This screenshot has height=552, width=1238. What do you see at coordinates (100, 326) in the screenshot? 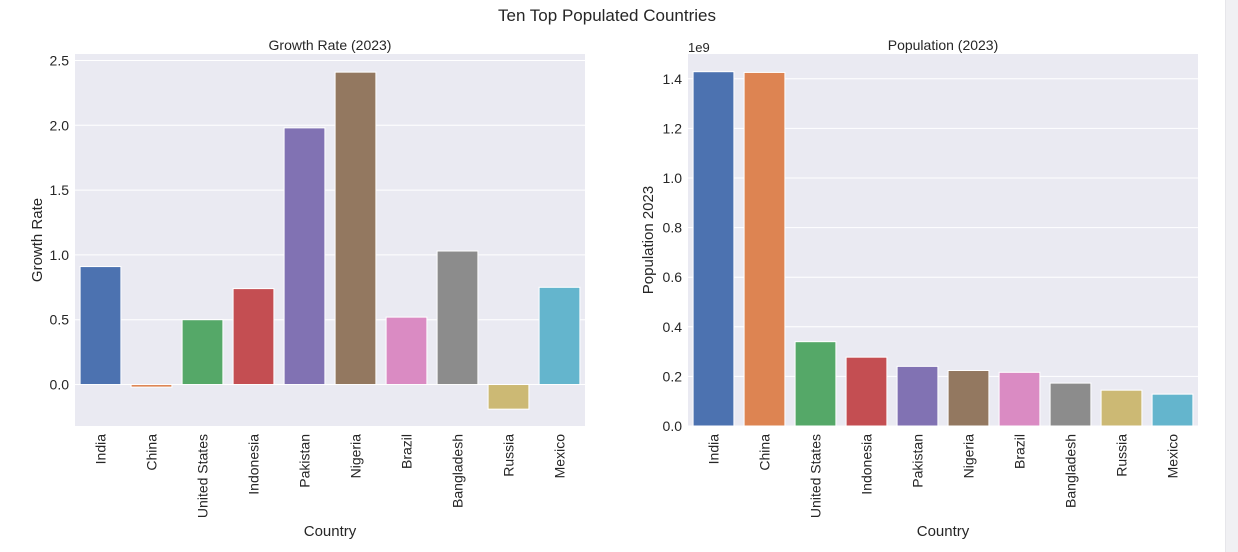
I see `growth-bar-india` at bounding box center [100, 326].